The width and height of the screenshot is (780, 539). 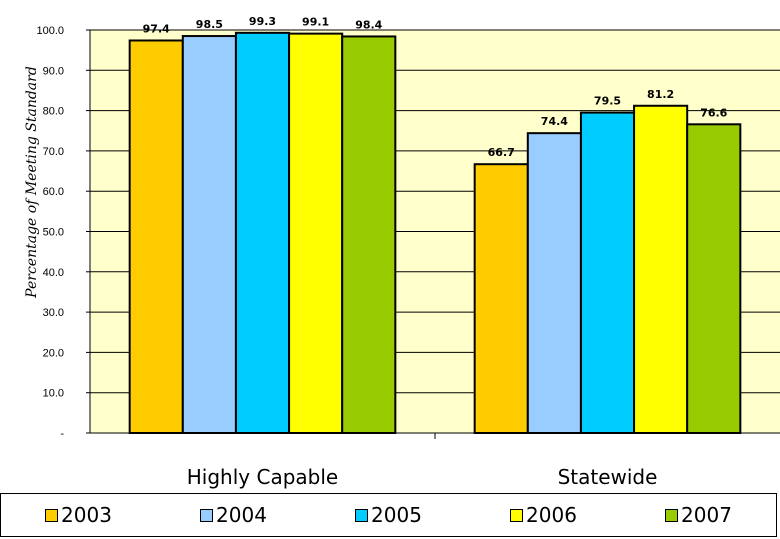 What do you see at coordinates (422, 477) in the screenshot?
I see `category-labels: Highly Capable Statewide` at bounding box center [422, 477].